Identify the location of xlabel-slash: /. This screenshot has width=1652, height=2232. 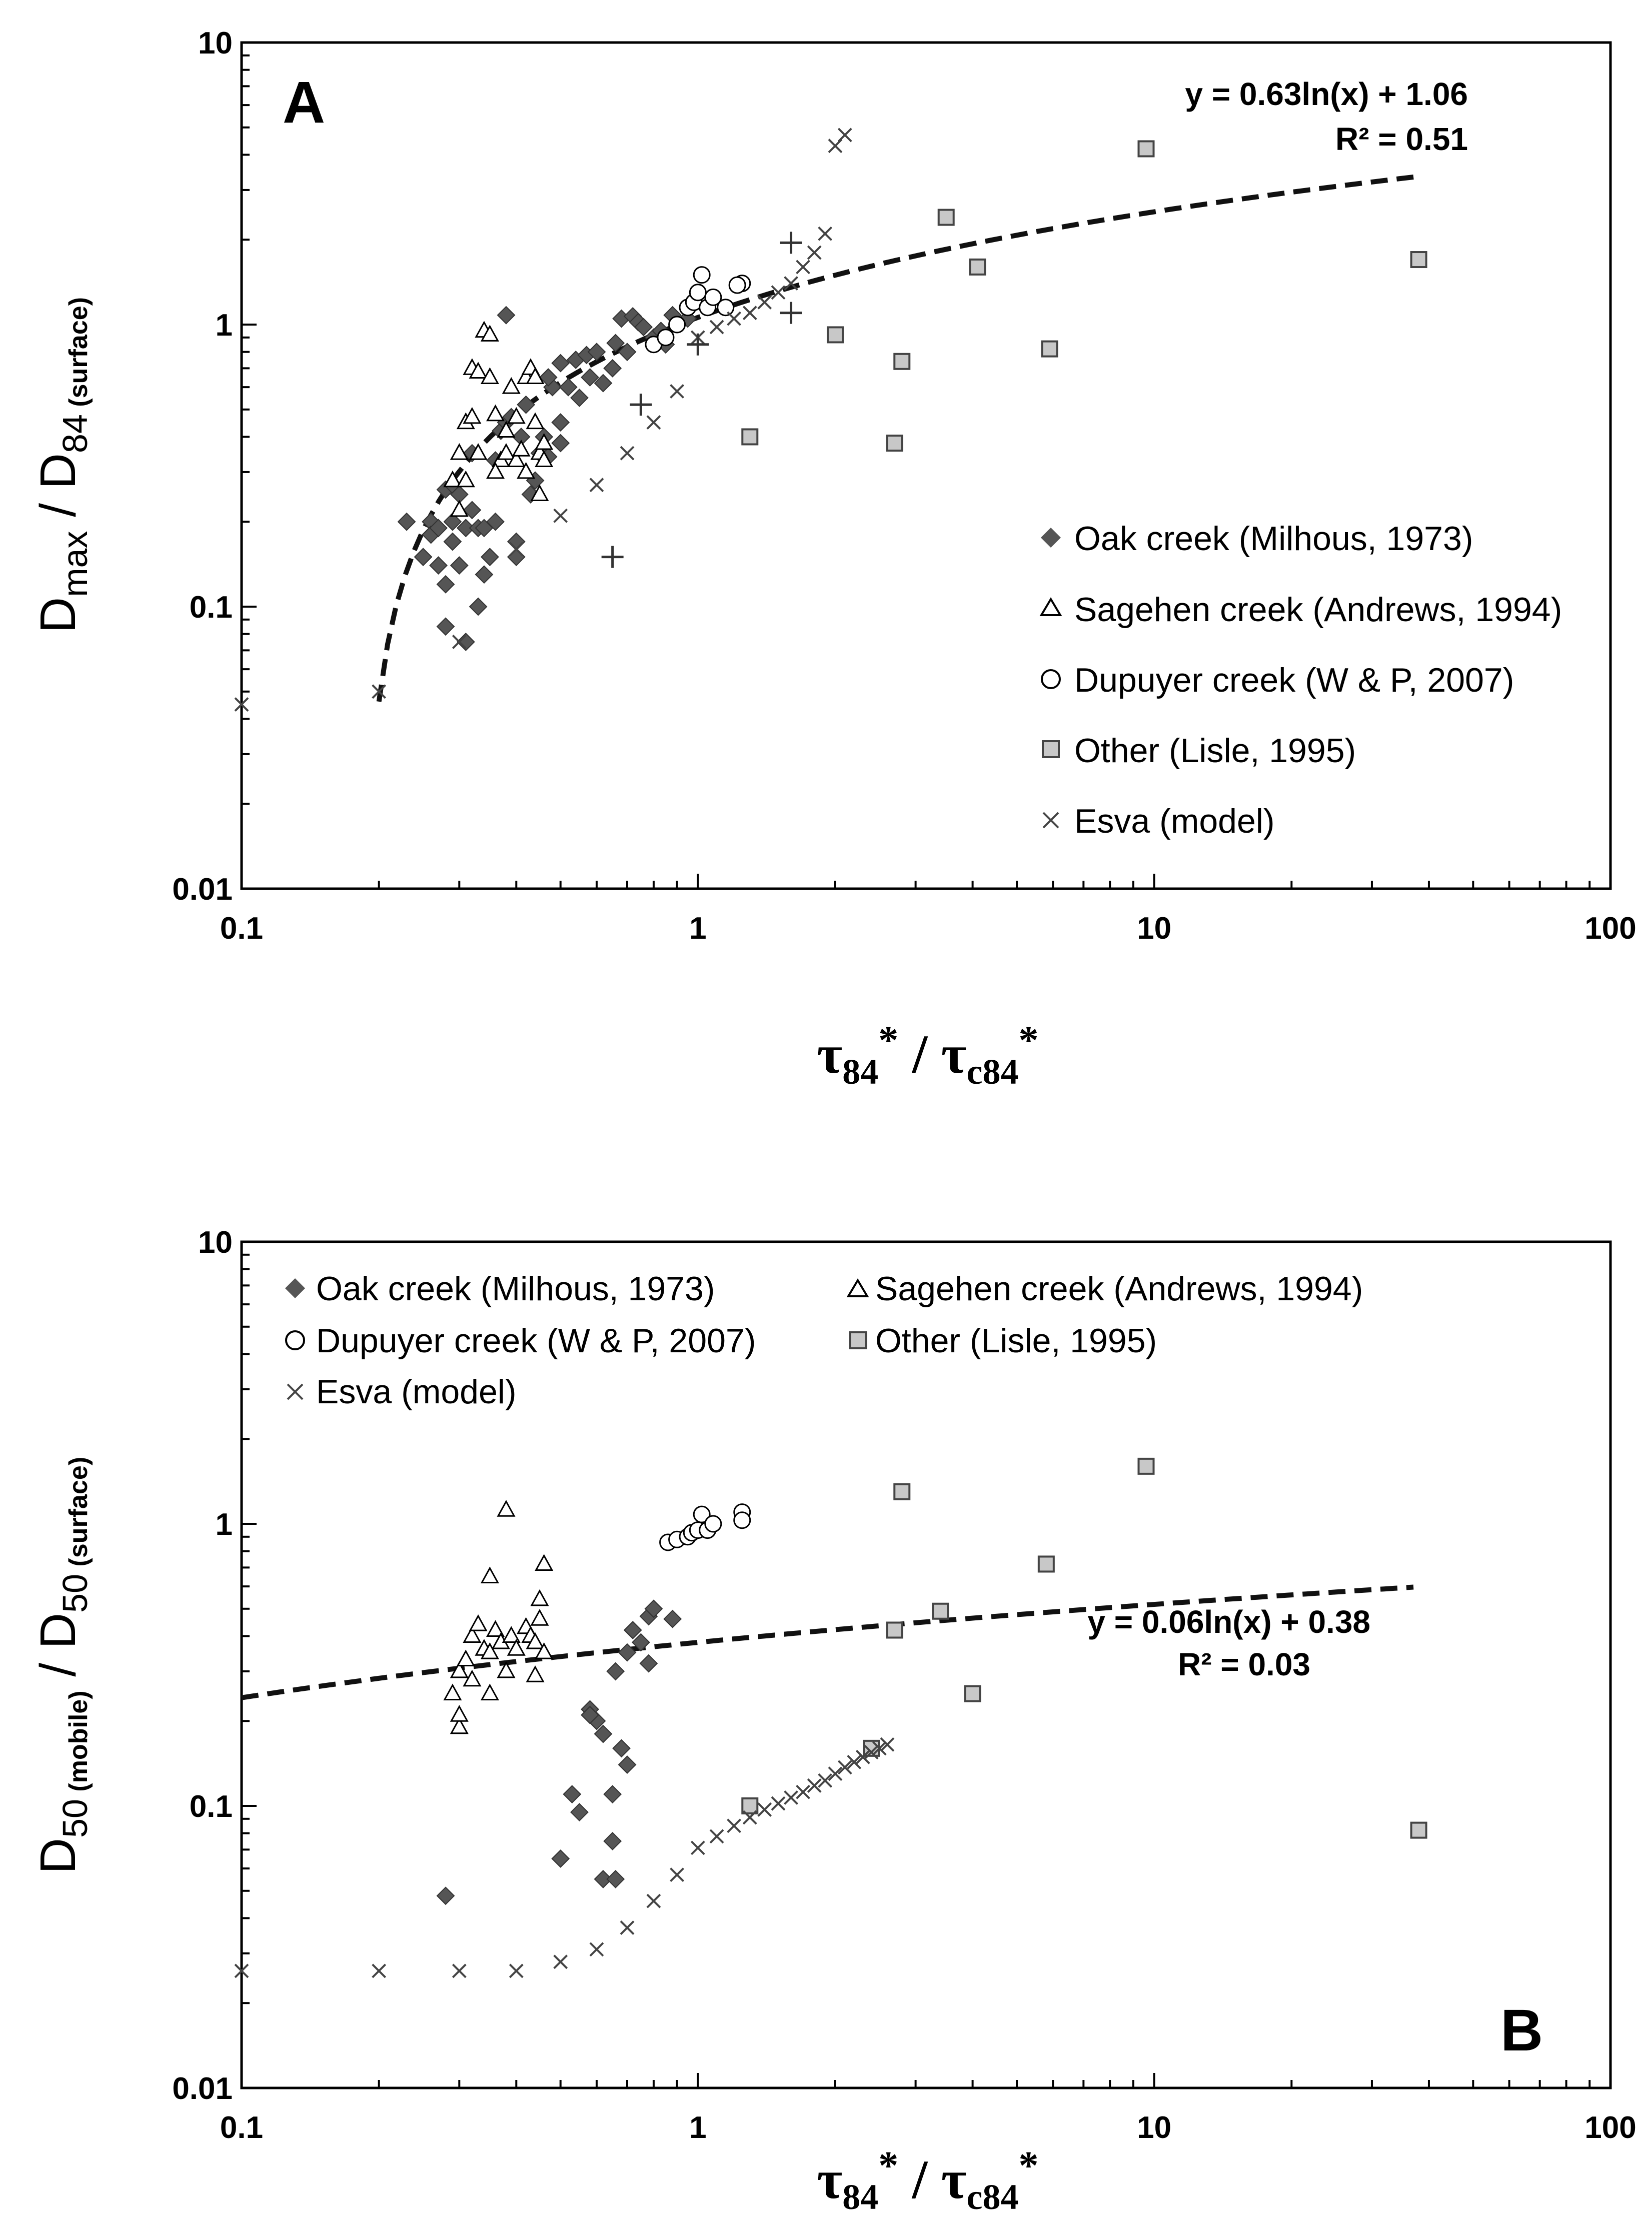
(919, 2179).